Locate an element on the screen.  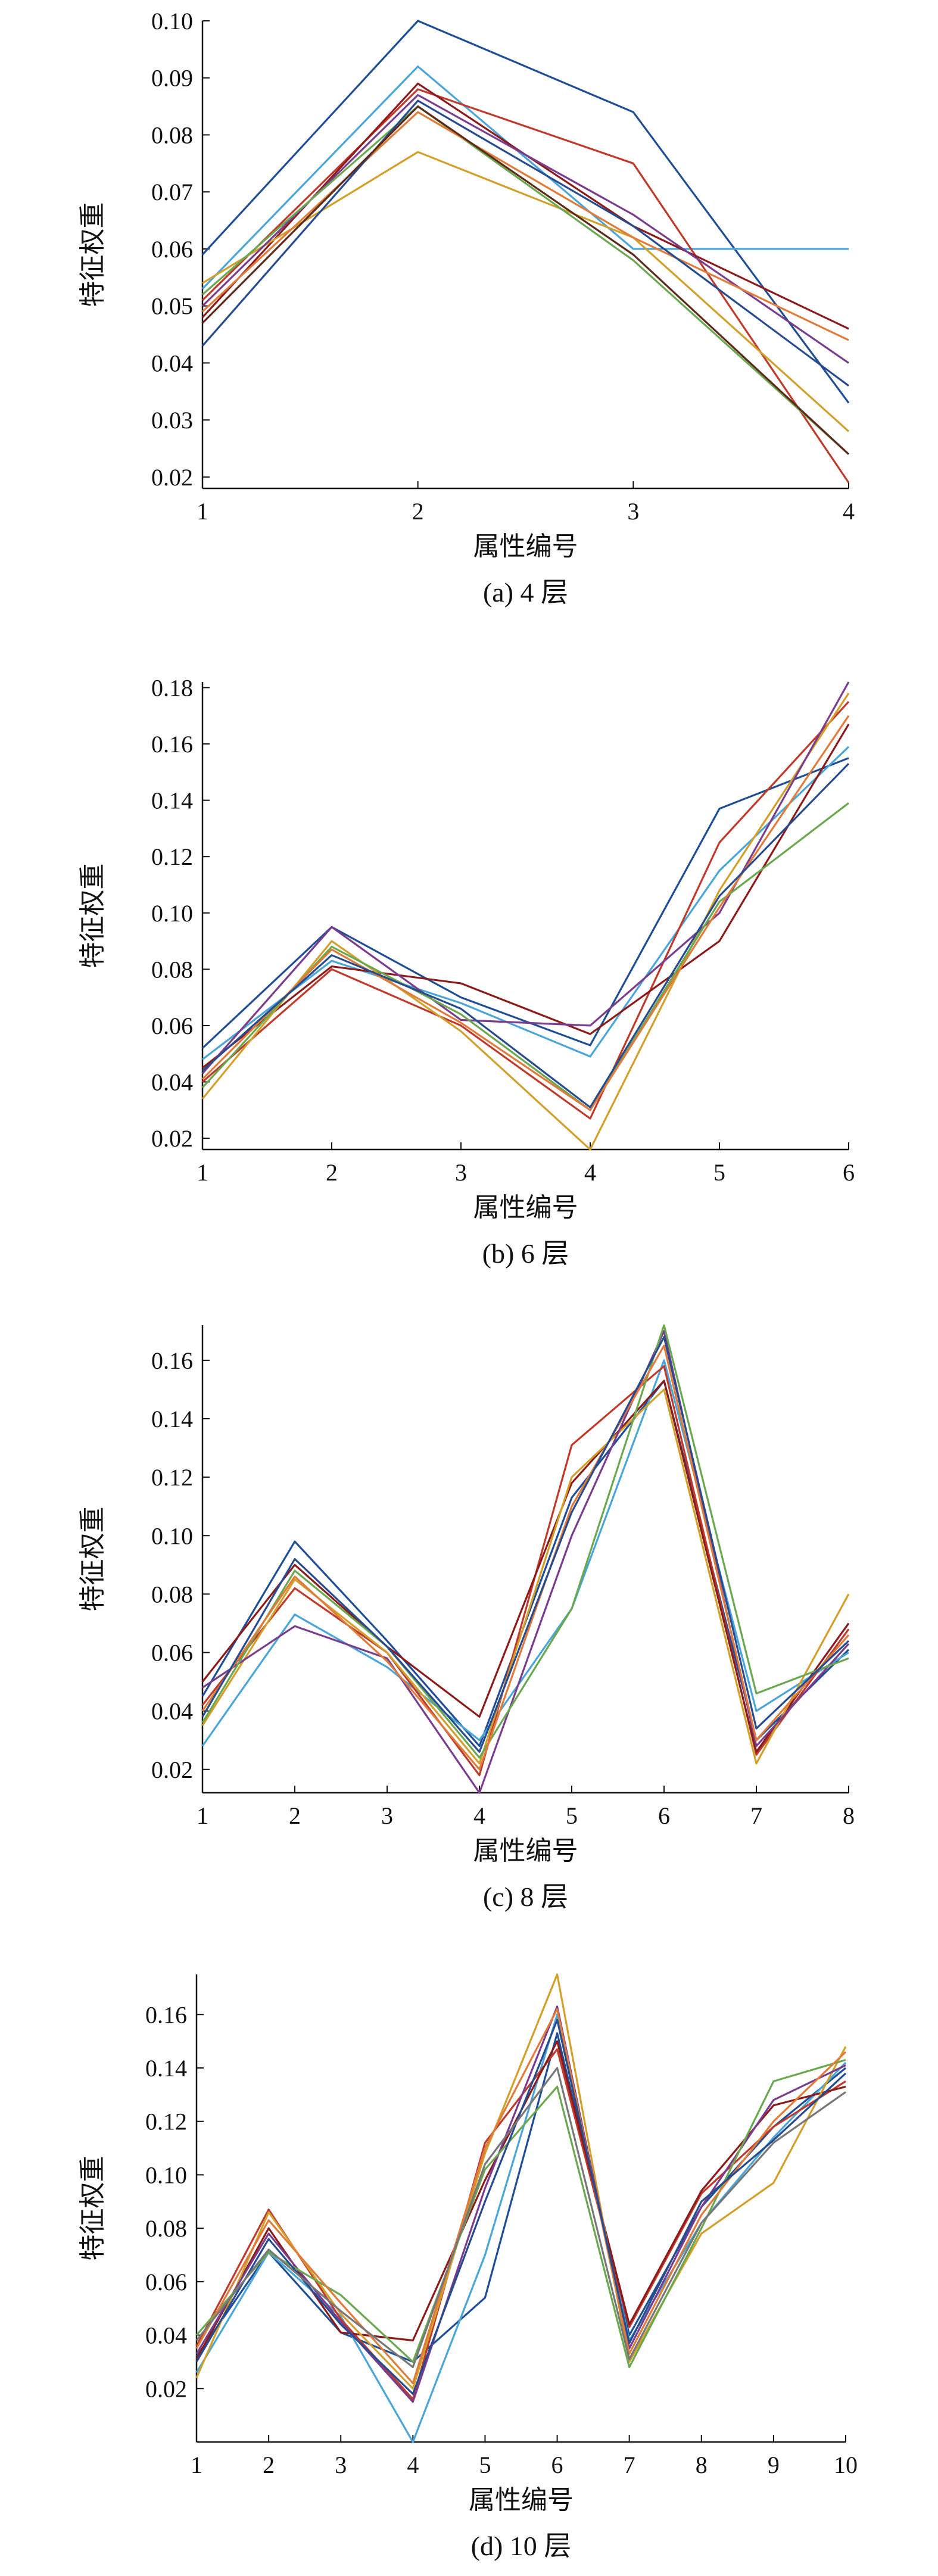
y-tick-label: 0.09 is located at coordinates (172, 78).